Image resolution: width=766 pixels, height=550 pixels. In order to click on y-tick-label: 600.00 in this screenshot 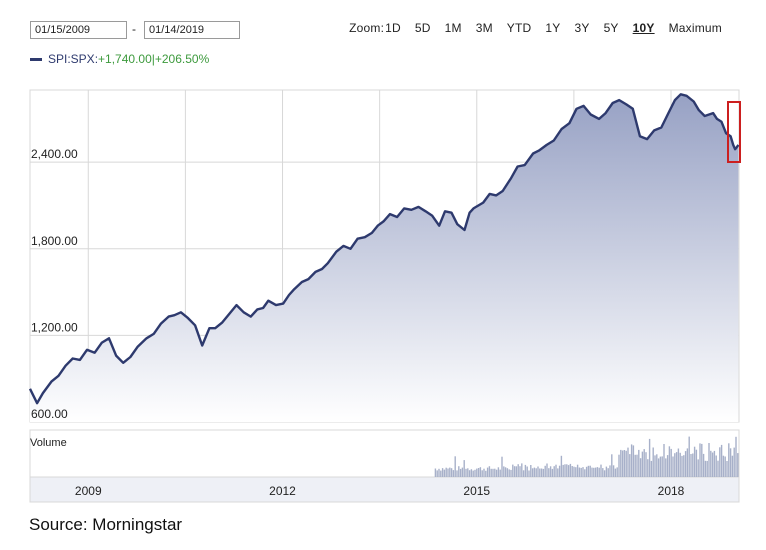, I will do `click(49, 414)`.